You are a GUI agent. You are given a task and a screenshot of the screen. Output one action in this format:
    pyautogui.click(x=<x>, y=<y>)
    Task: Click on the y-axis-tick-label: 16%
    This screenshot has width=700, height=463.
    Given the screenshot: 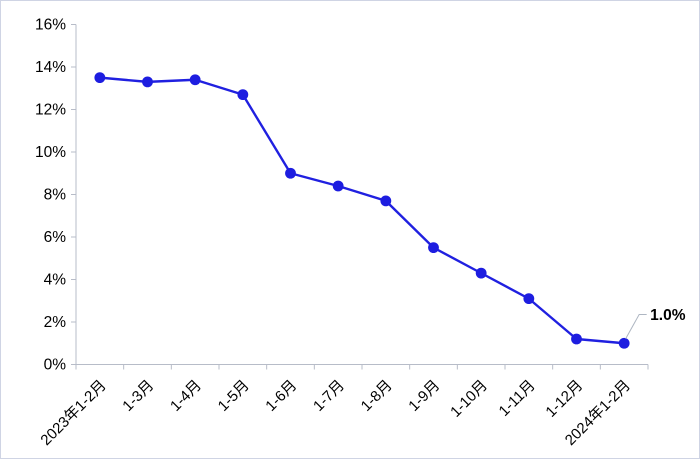 What is the action you would take?
    pyautogui.click(x=50, y=25)
    